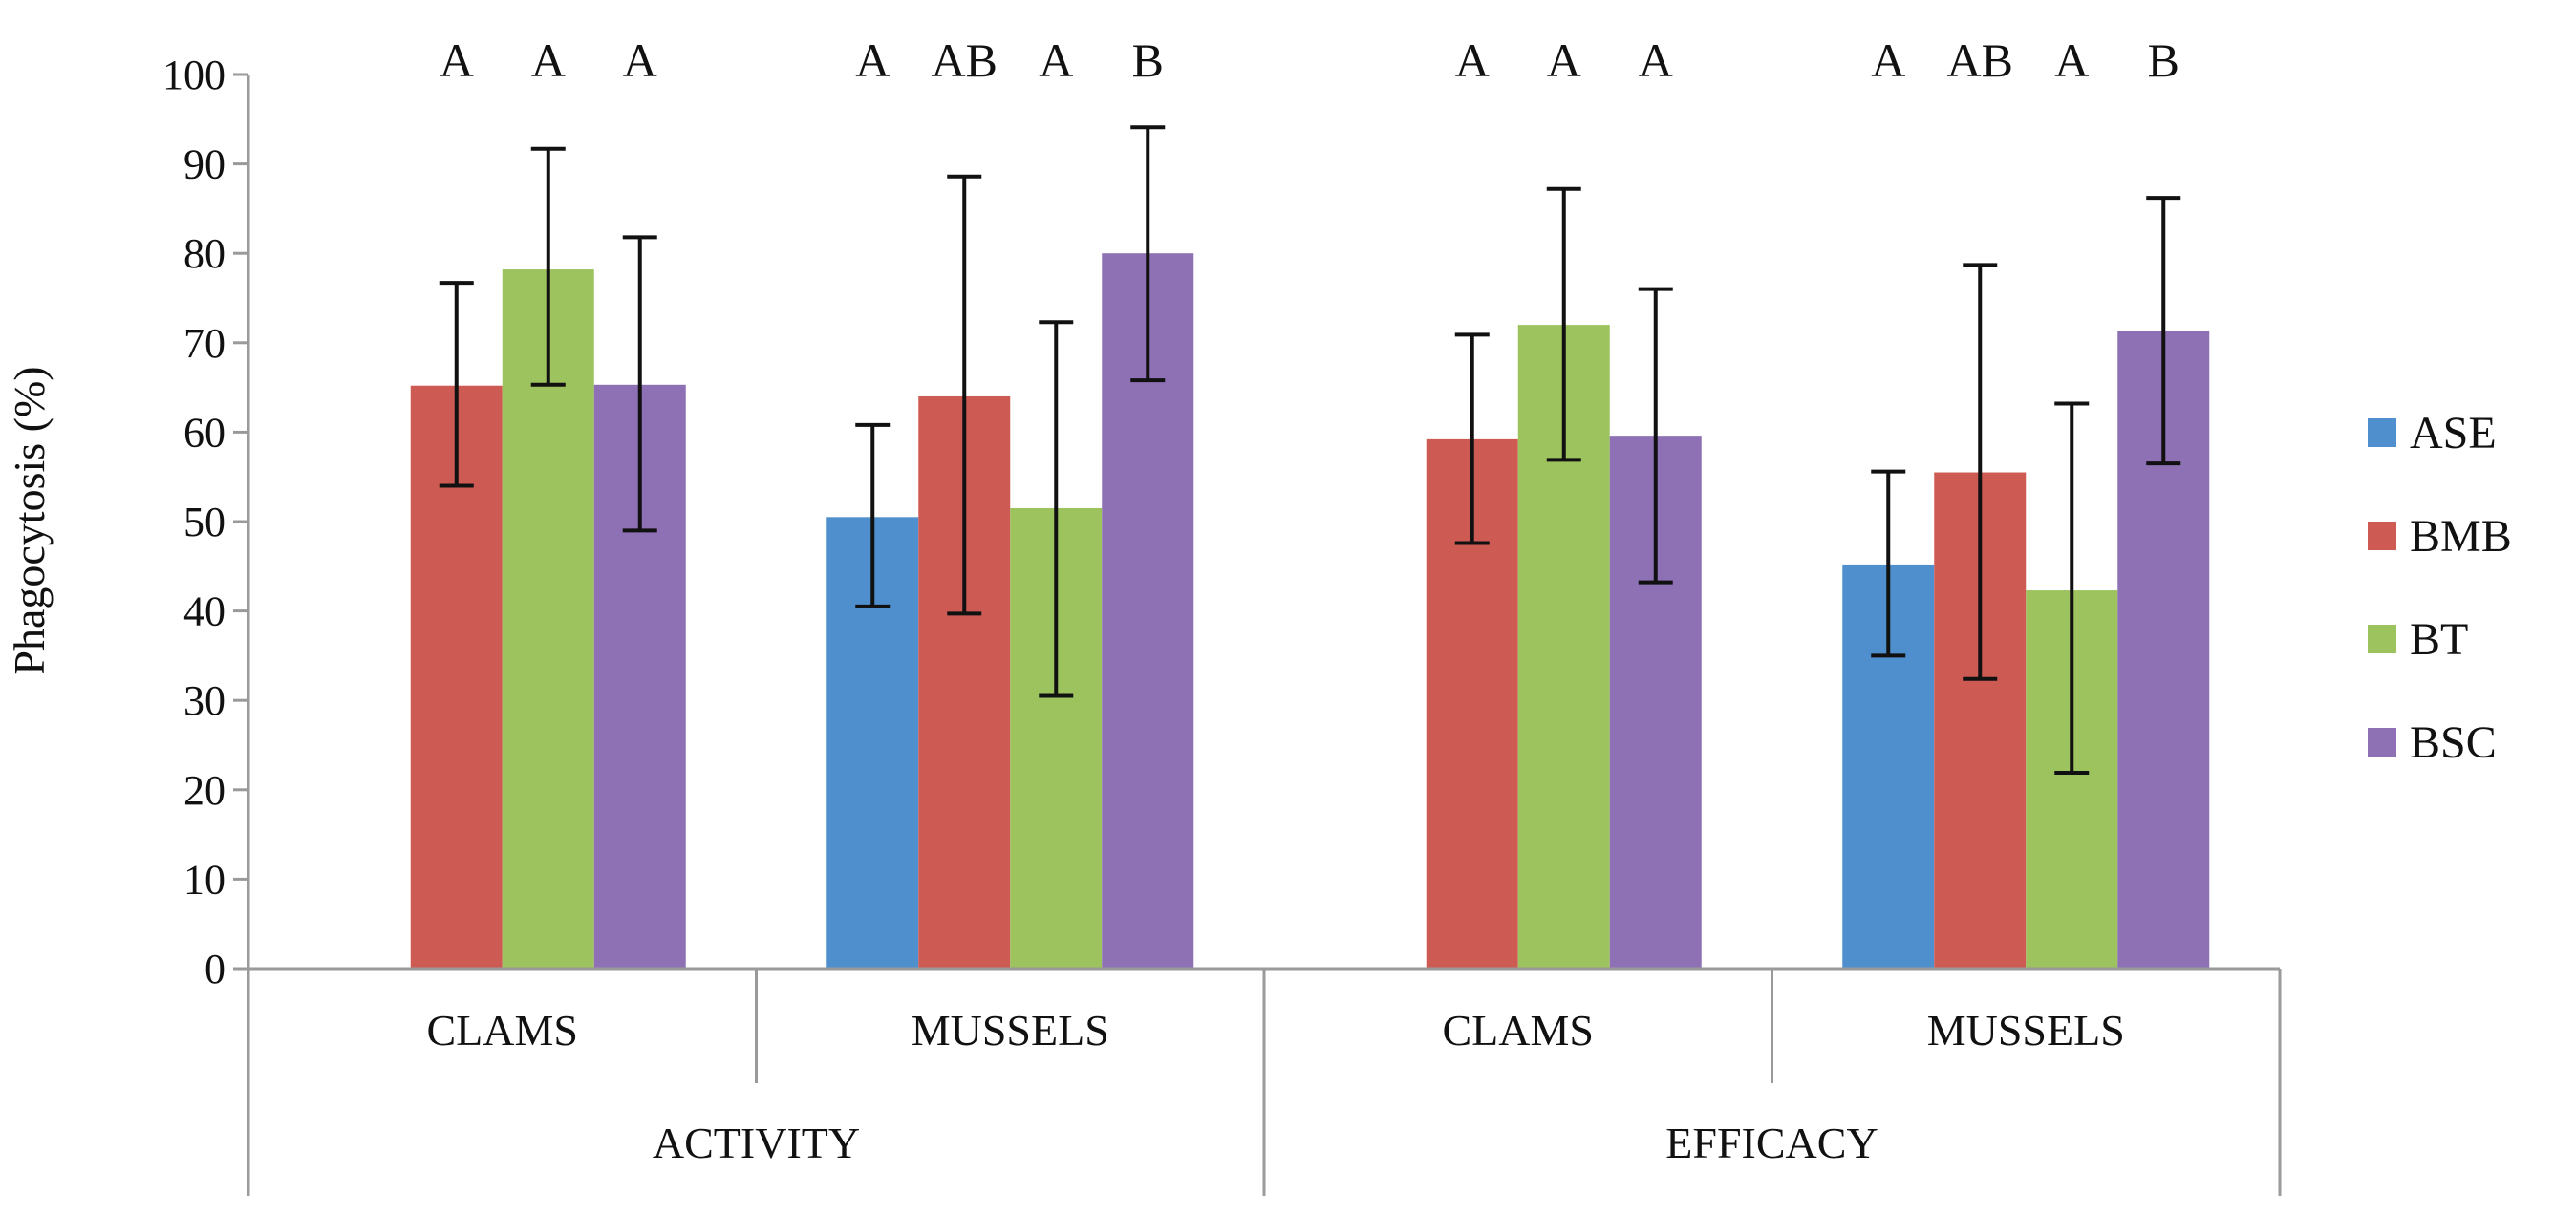  Describe the element at coordinates (204, 253) in the screenshot. I see `y-tick-label: 80` at that location.